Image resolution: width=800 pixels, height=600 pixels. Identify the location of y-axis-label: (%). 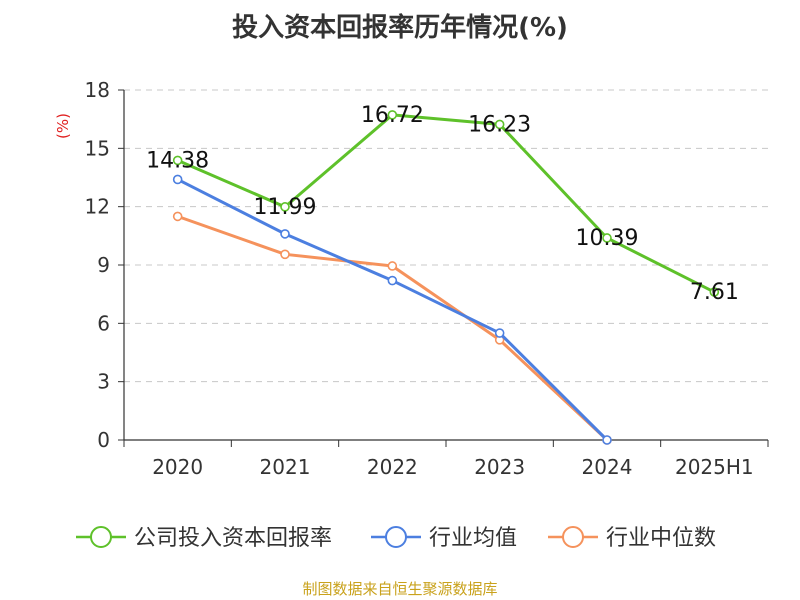
(63, 126).